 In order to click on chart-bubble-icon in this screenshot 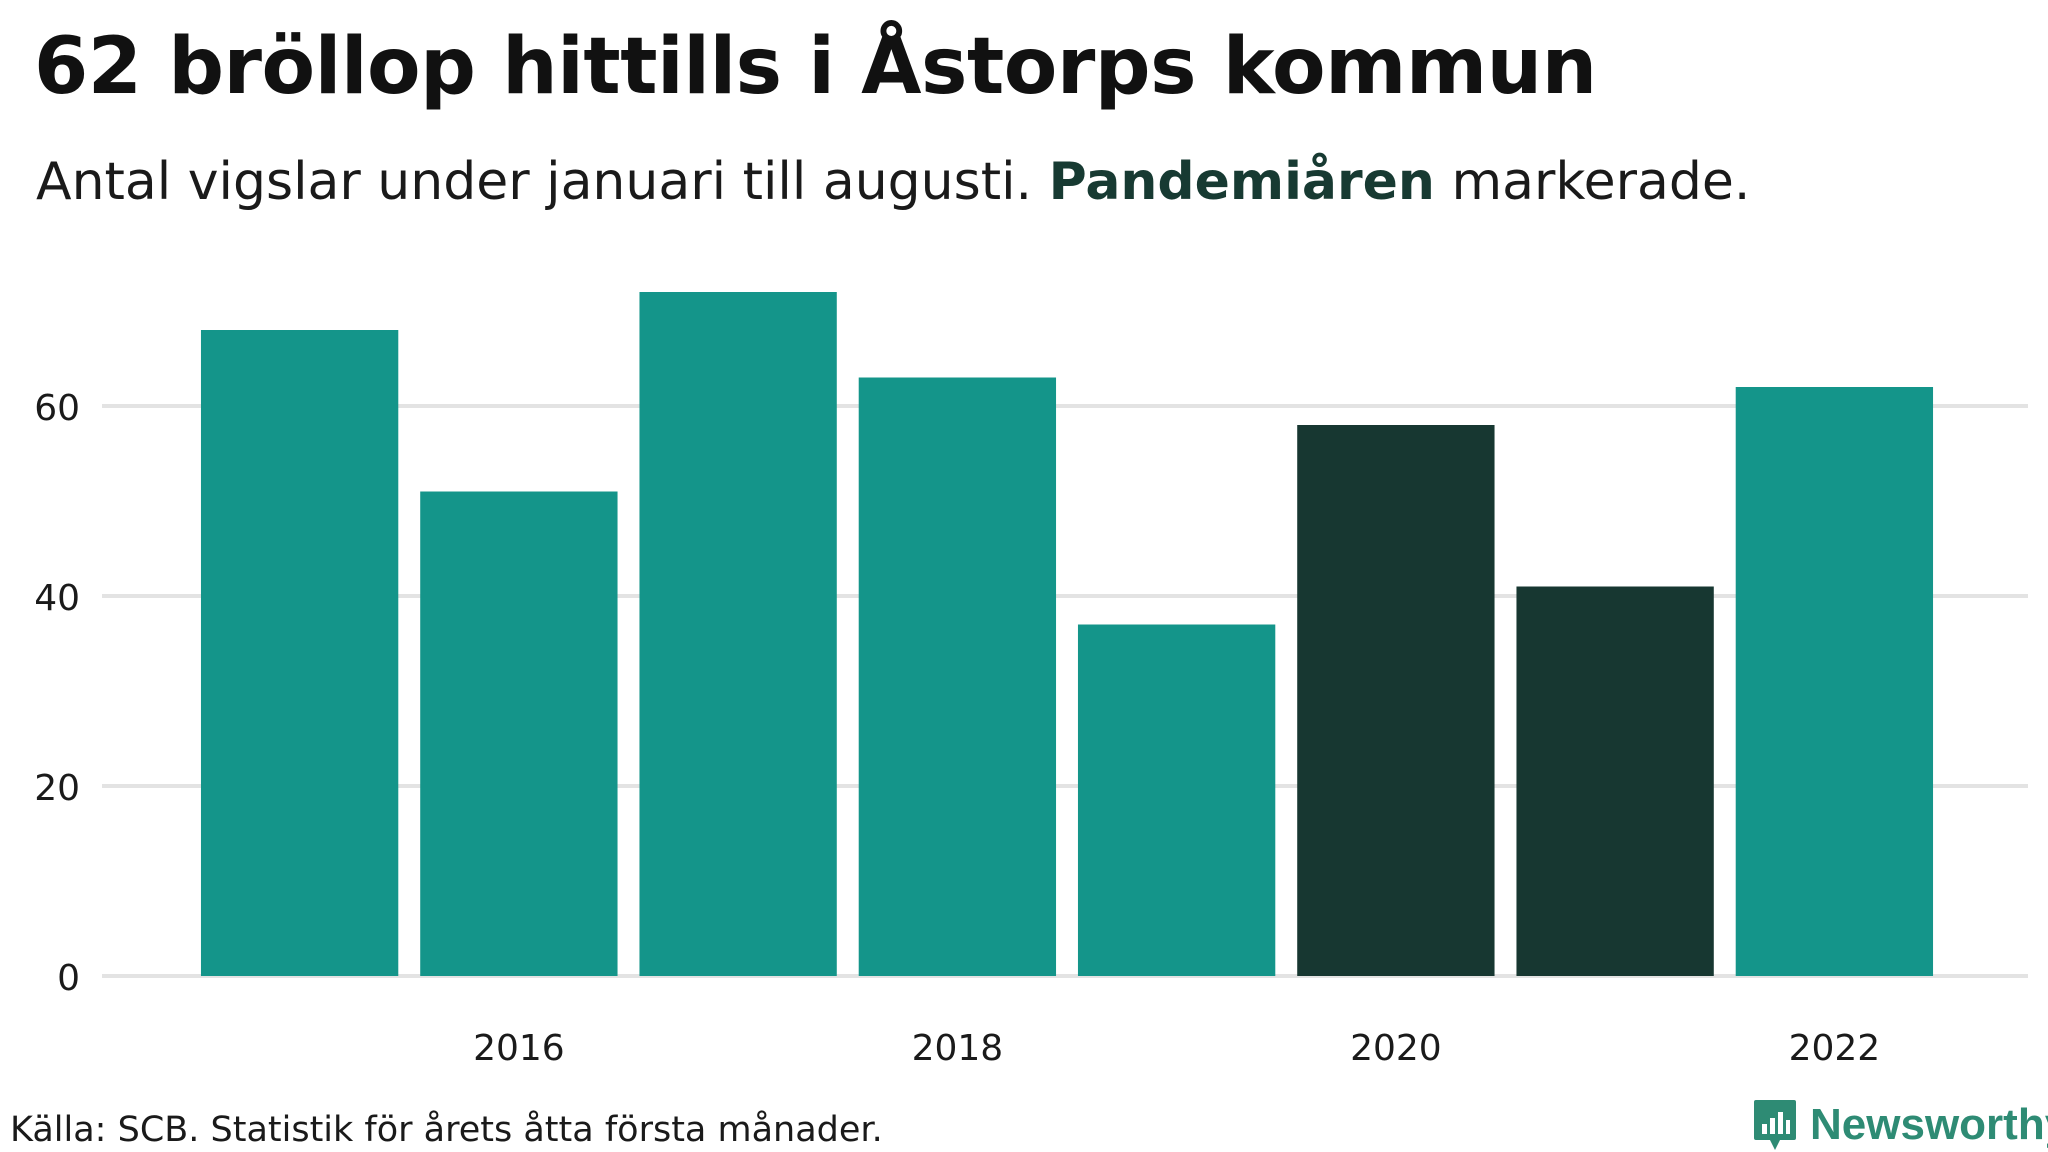, I will do `click(1775, 1125)`.